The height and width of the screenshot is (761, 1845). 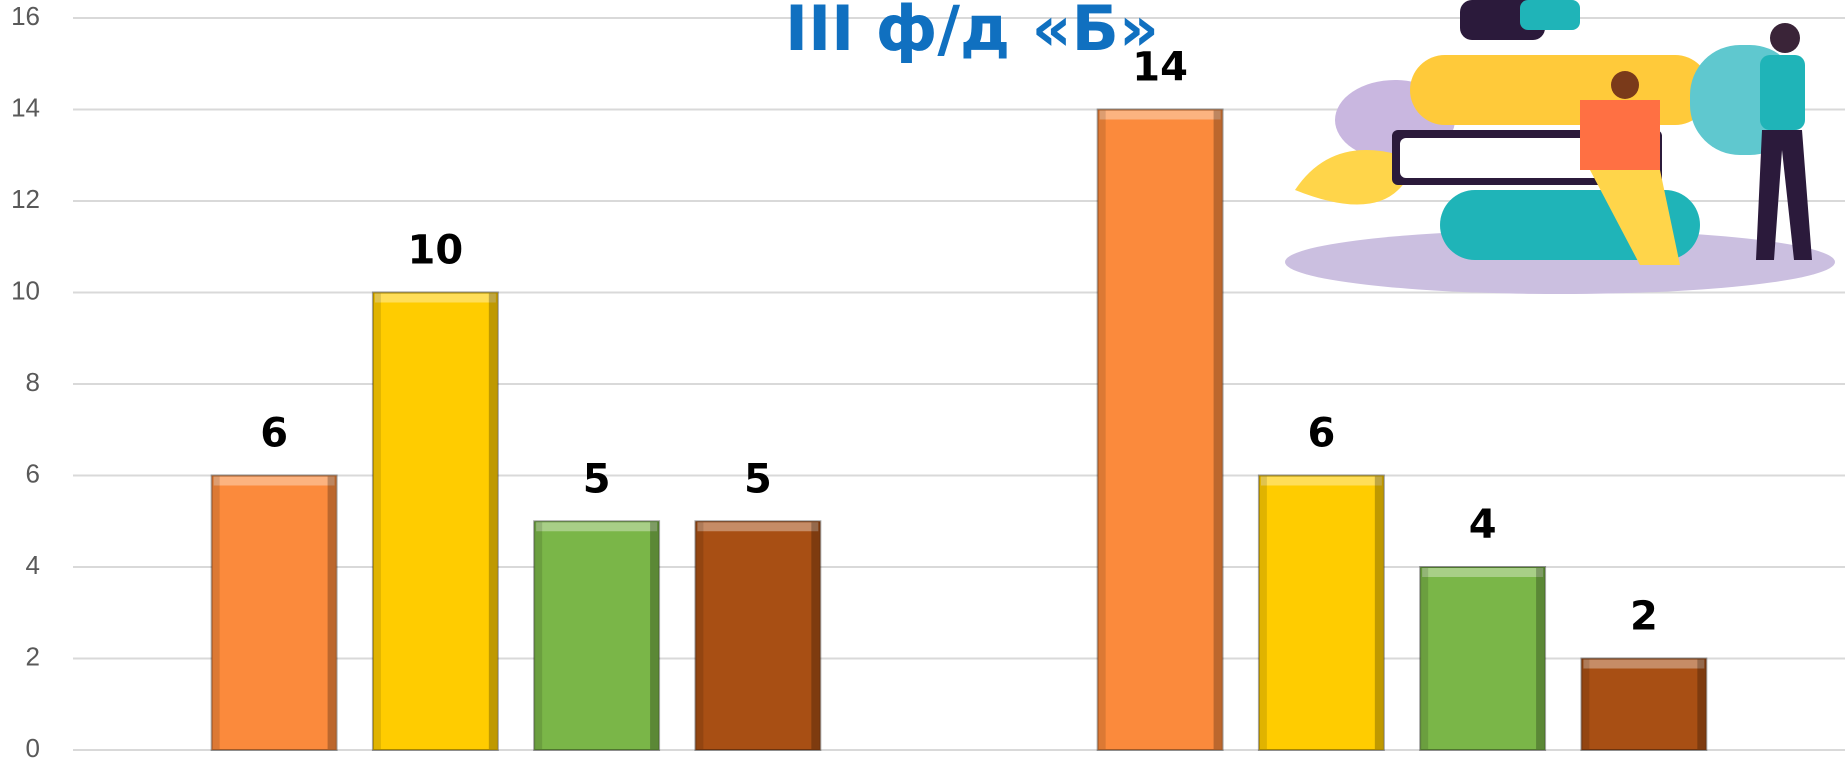 What do you see at coordinates (33, 382) in the screenshot?
I see `y-tick-label: 8` at bounding box center [33, 382].